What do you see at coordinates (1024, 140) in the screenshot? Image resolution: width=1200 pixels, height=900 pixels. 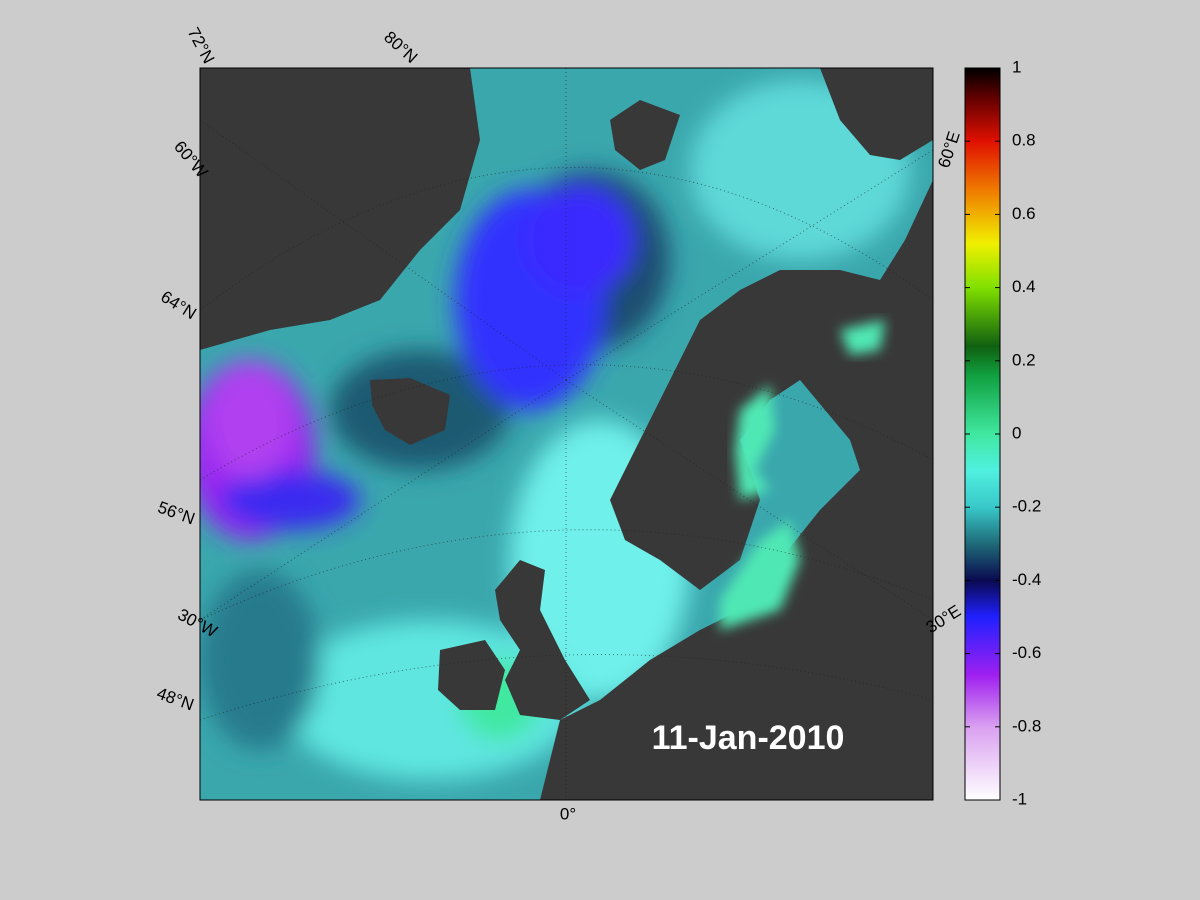 I see `colorbar-tick-label: 0.8` at bounding box center [1024, 140].